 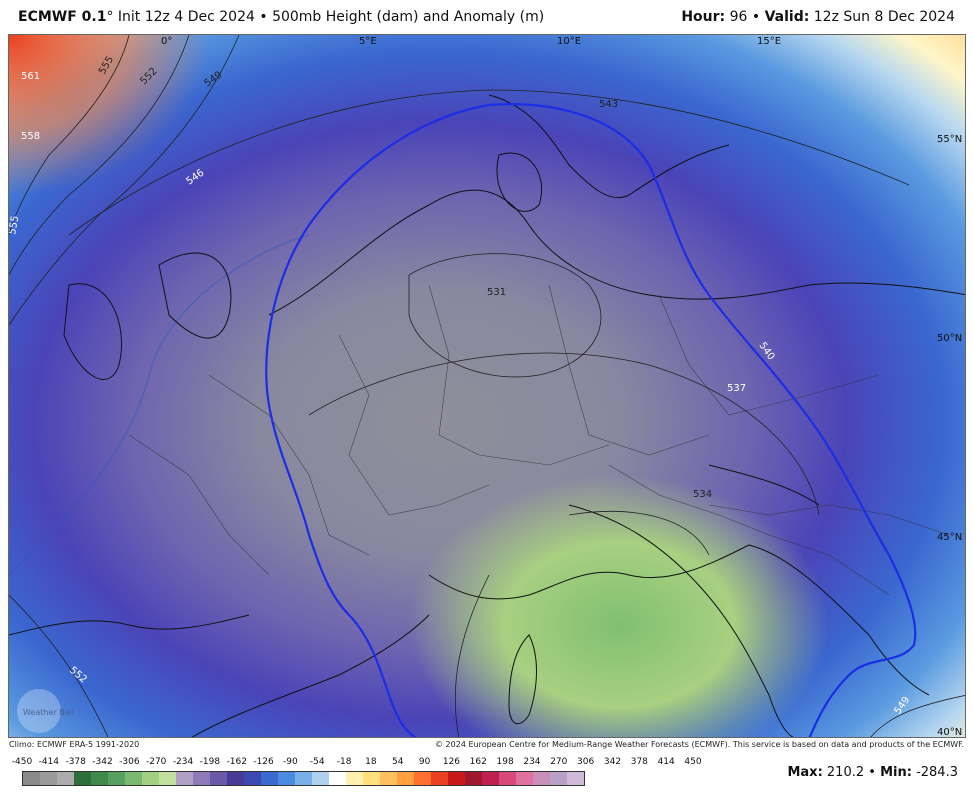 I want to click on colorbar-tick: -378, so click(x=75, y=762).